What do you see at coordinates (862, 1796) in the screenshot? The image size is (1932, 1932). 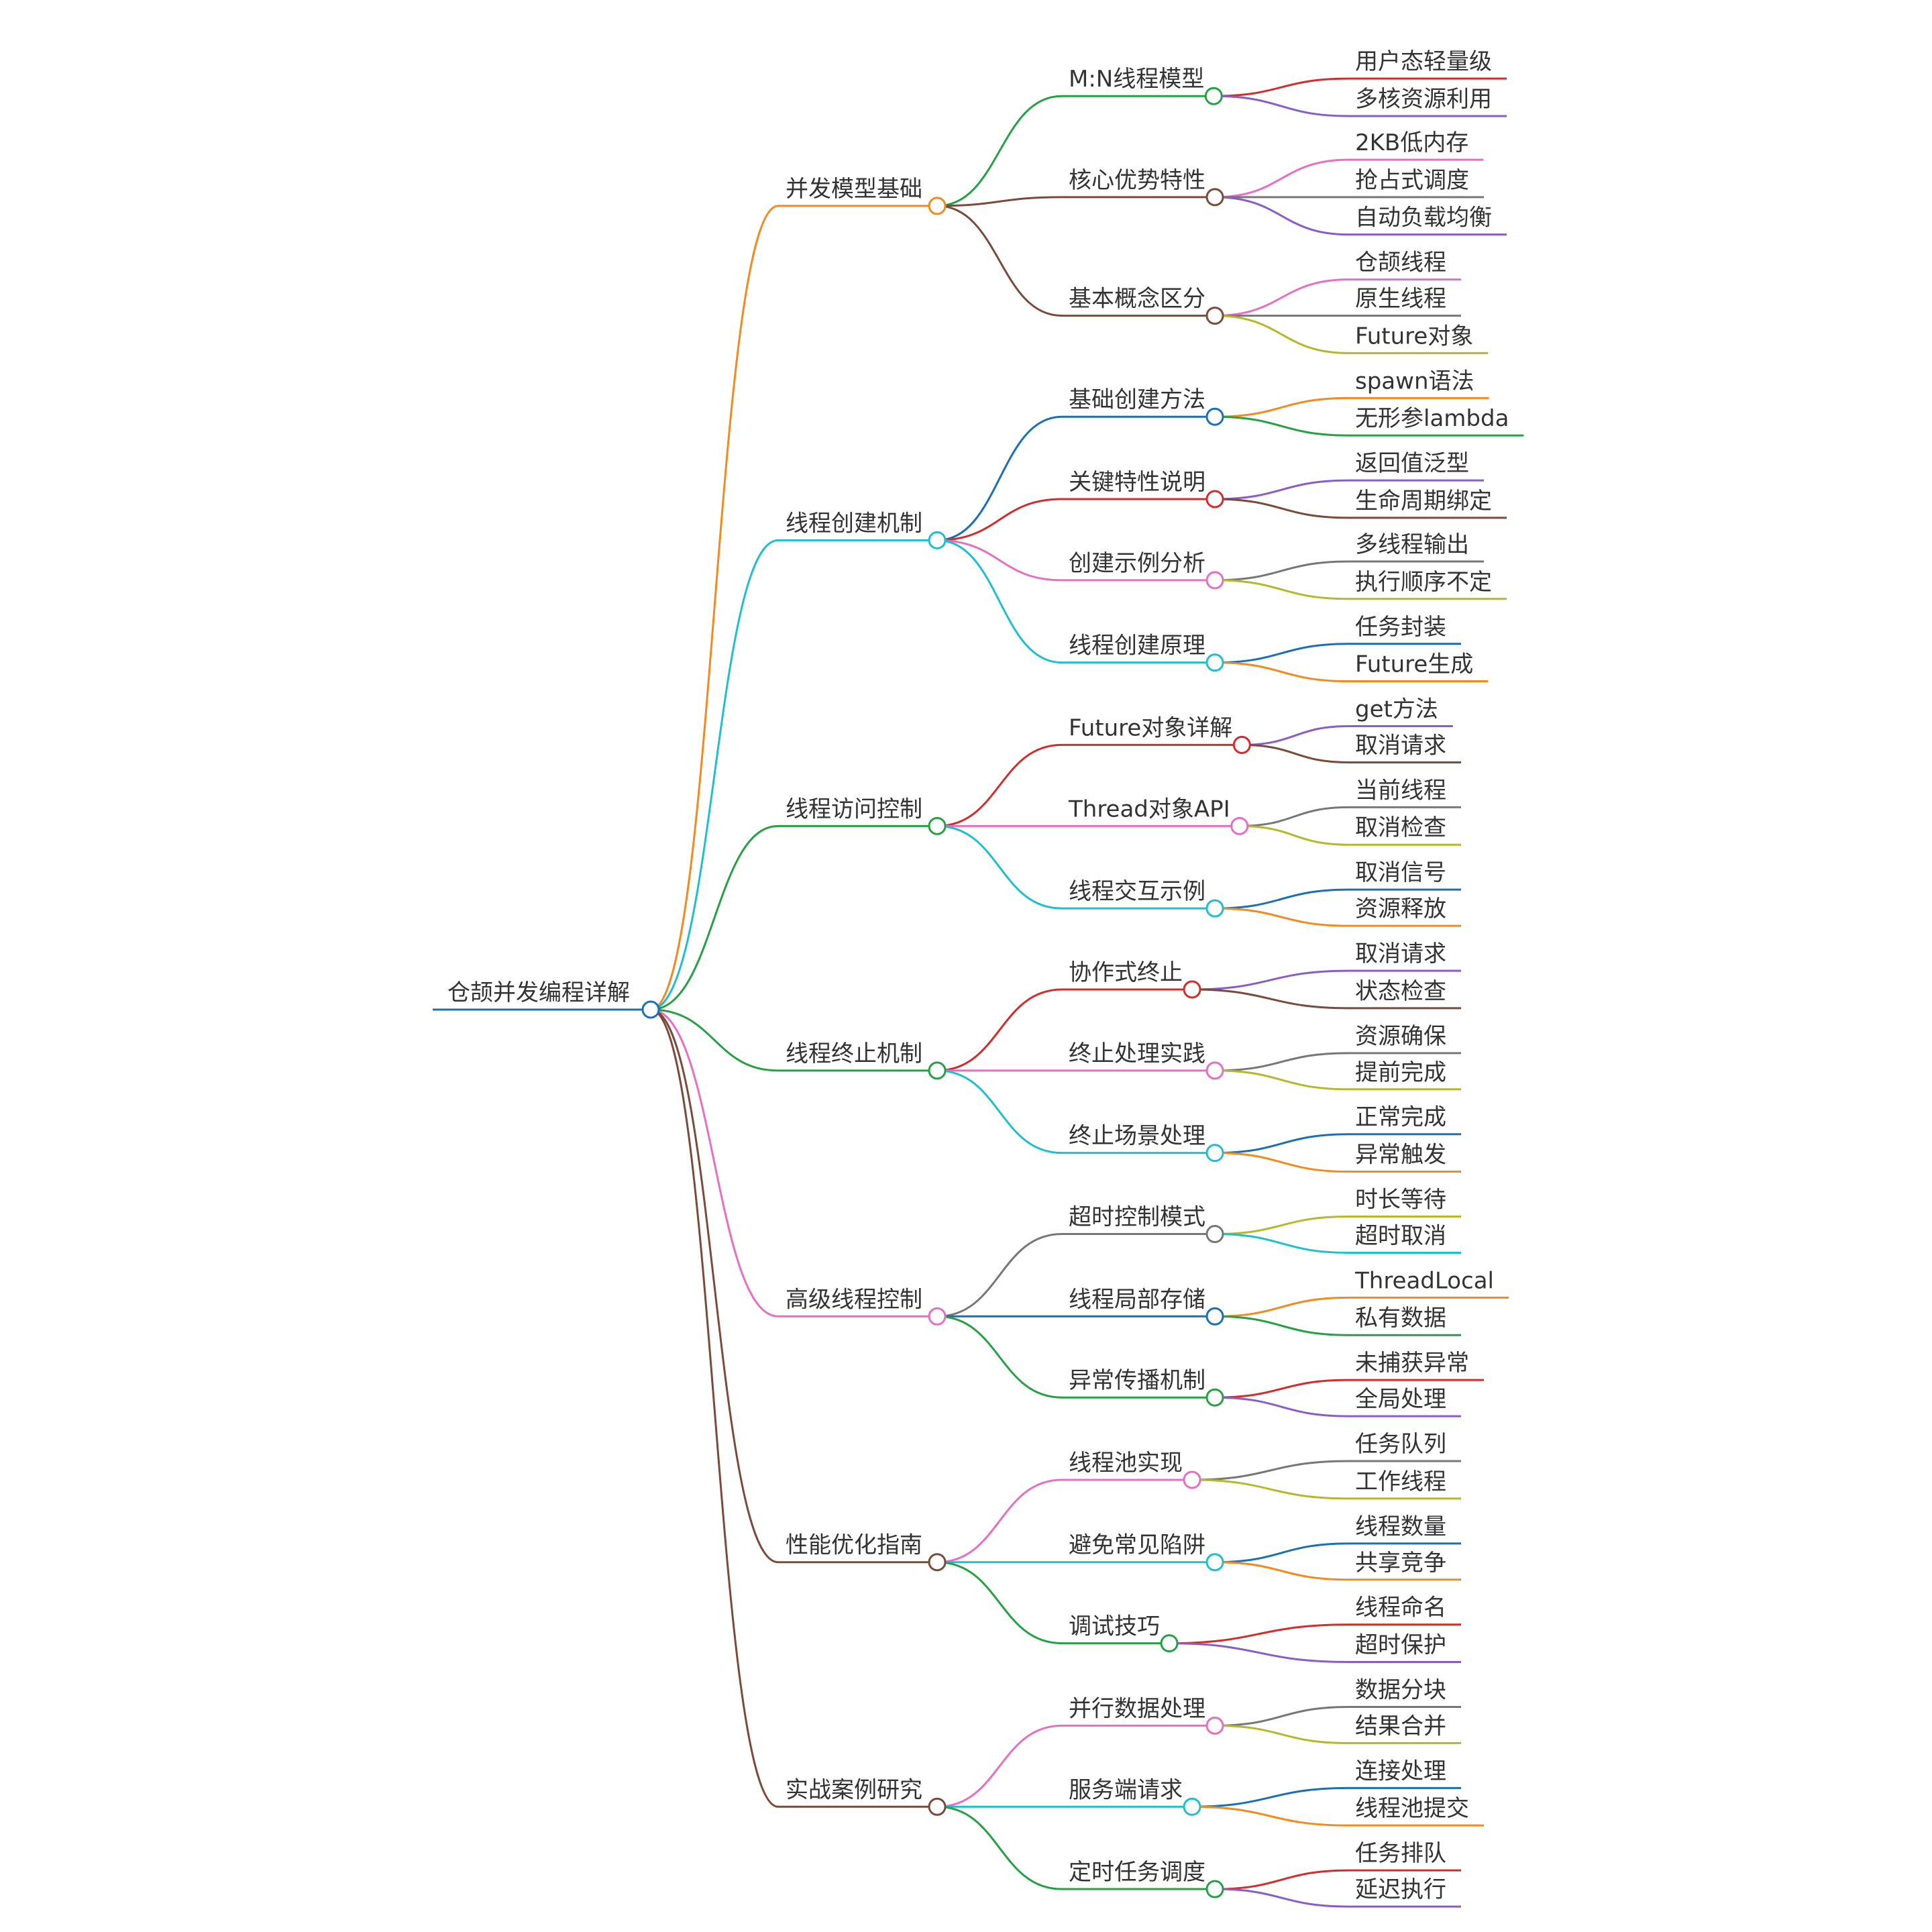 I see `branch-topic: 实战案例研究` at bounding box center [862, 1796].